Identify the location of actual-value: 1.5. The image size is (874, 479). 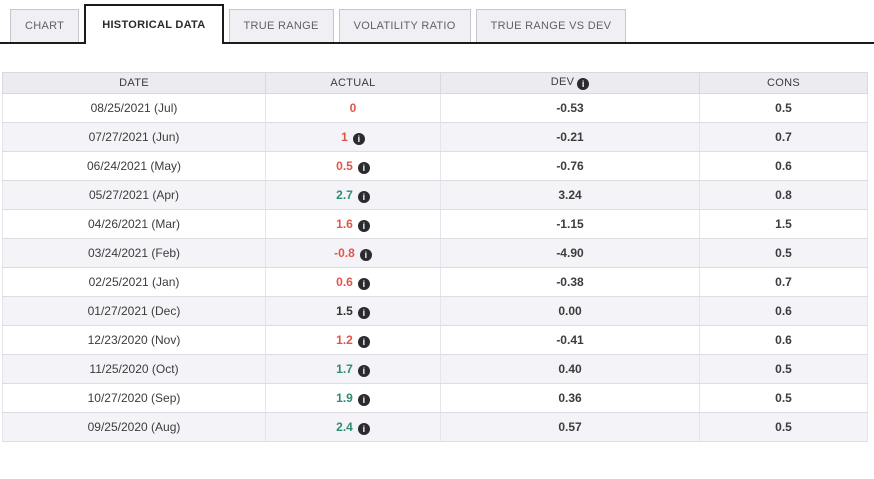
(344, 310).